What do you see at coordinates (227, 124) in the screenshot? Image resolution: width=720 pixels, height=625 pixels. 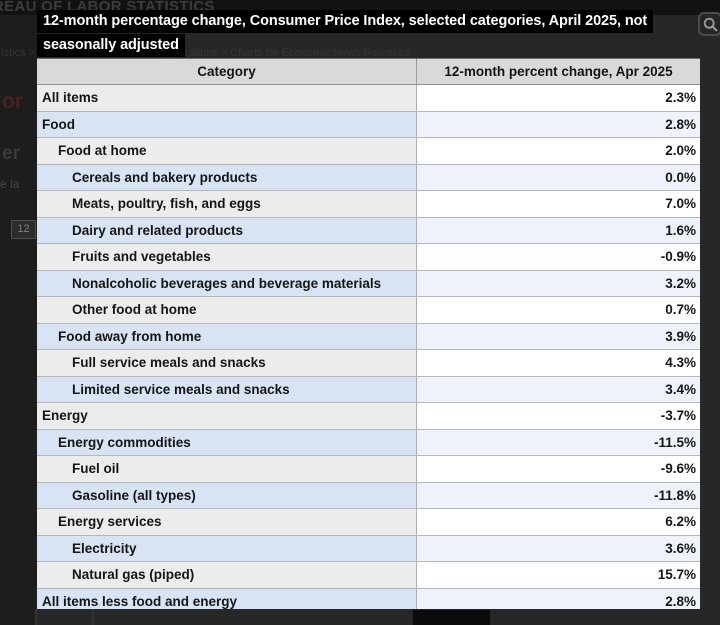 I see `category-cell: Food` at bounding box center [227, 124].